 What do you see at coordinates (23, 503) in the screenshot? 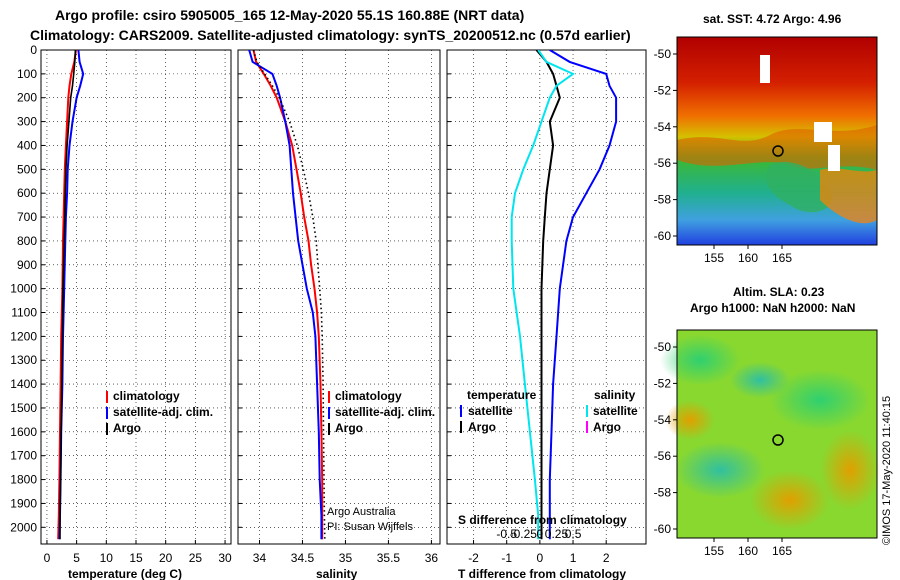
I see `y-tick-label: 1900` at bounding box center [23, 503].